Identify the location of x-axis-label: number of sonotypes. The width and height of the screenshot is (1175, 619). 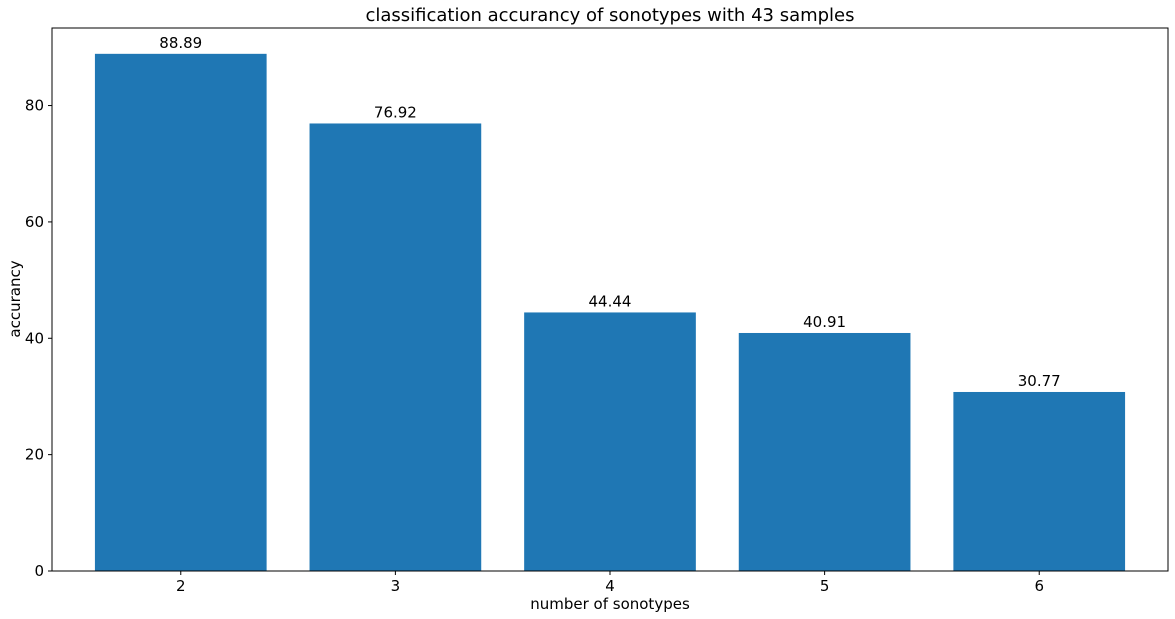
(610, 604).